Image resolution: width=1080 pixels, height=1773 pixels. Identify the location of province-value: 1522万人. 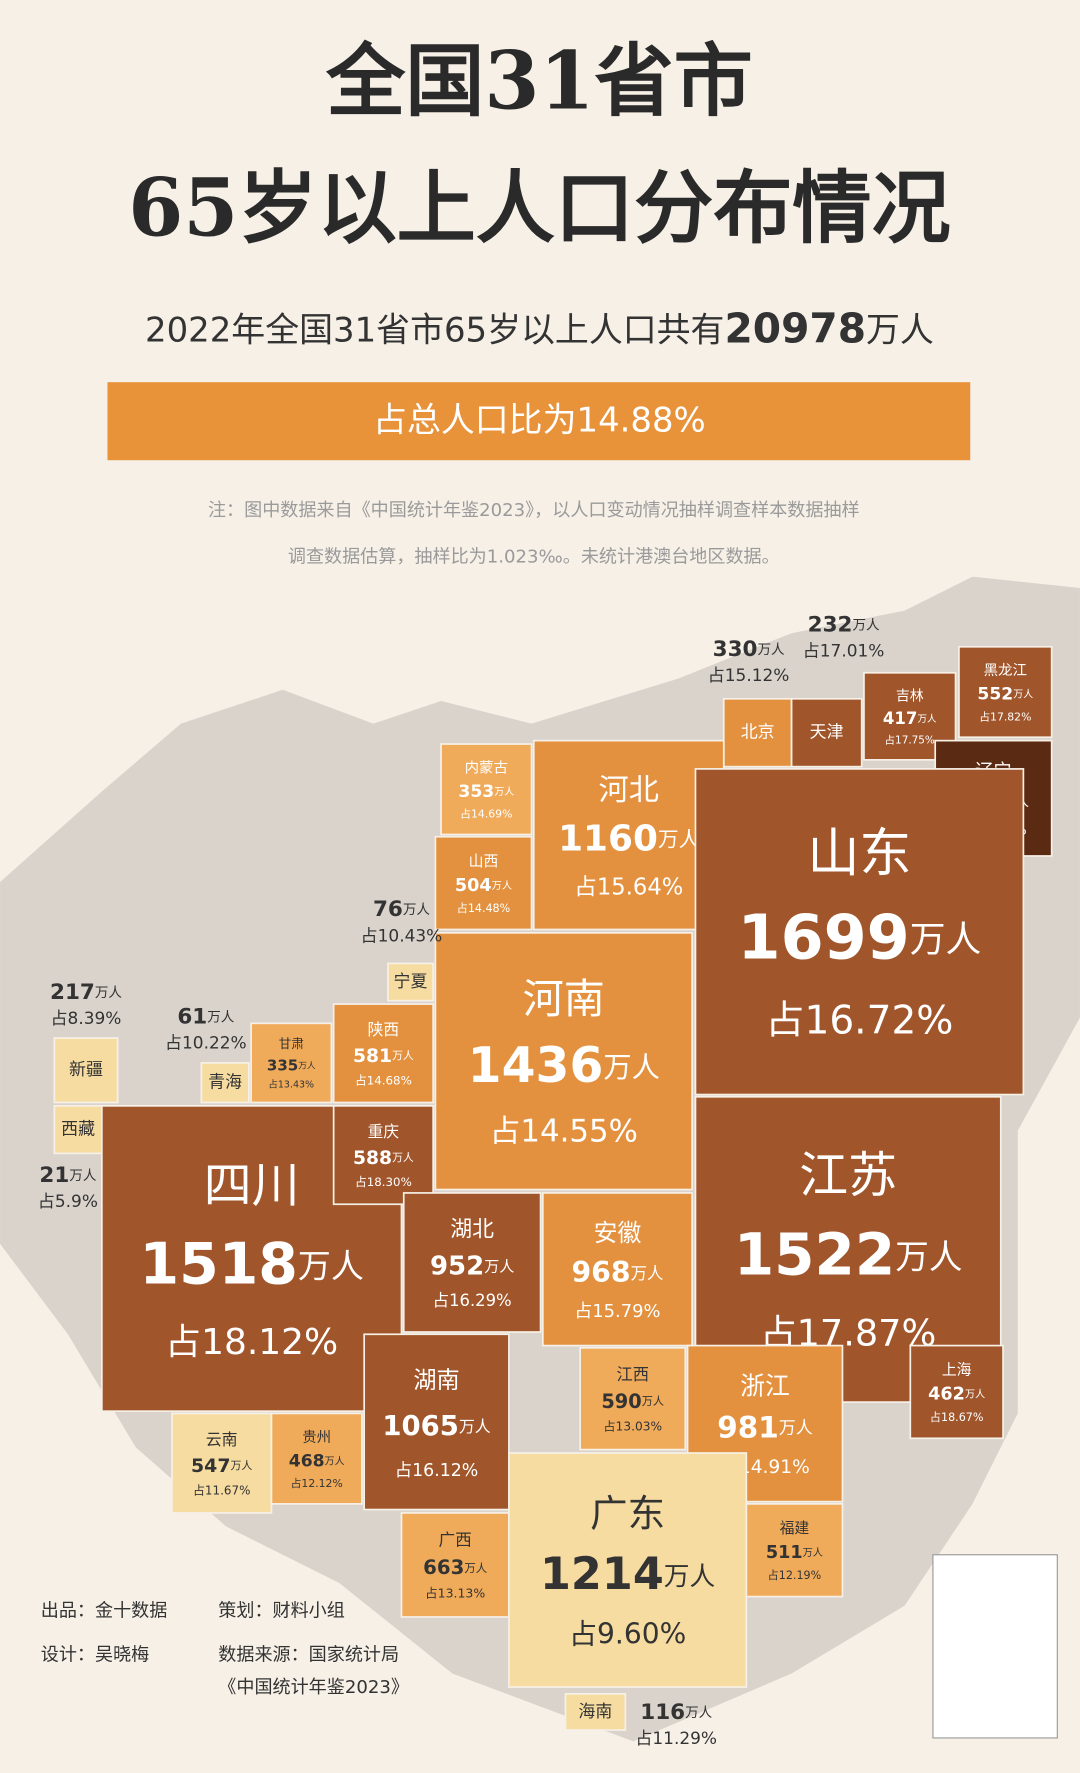
(848, 1255).